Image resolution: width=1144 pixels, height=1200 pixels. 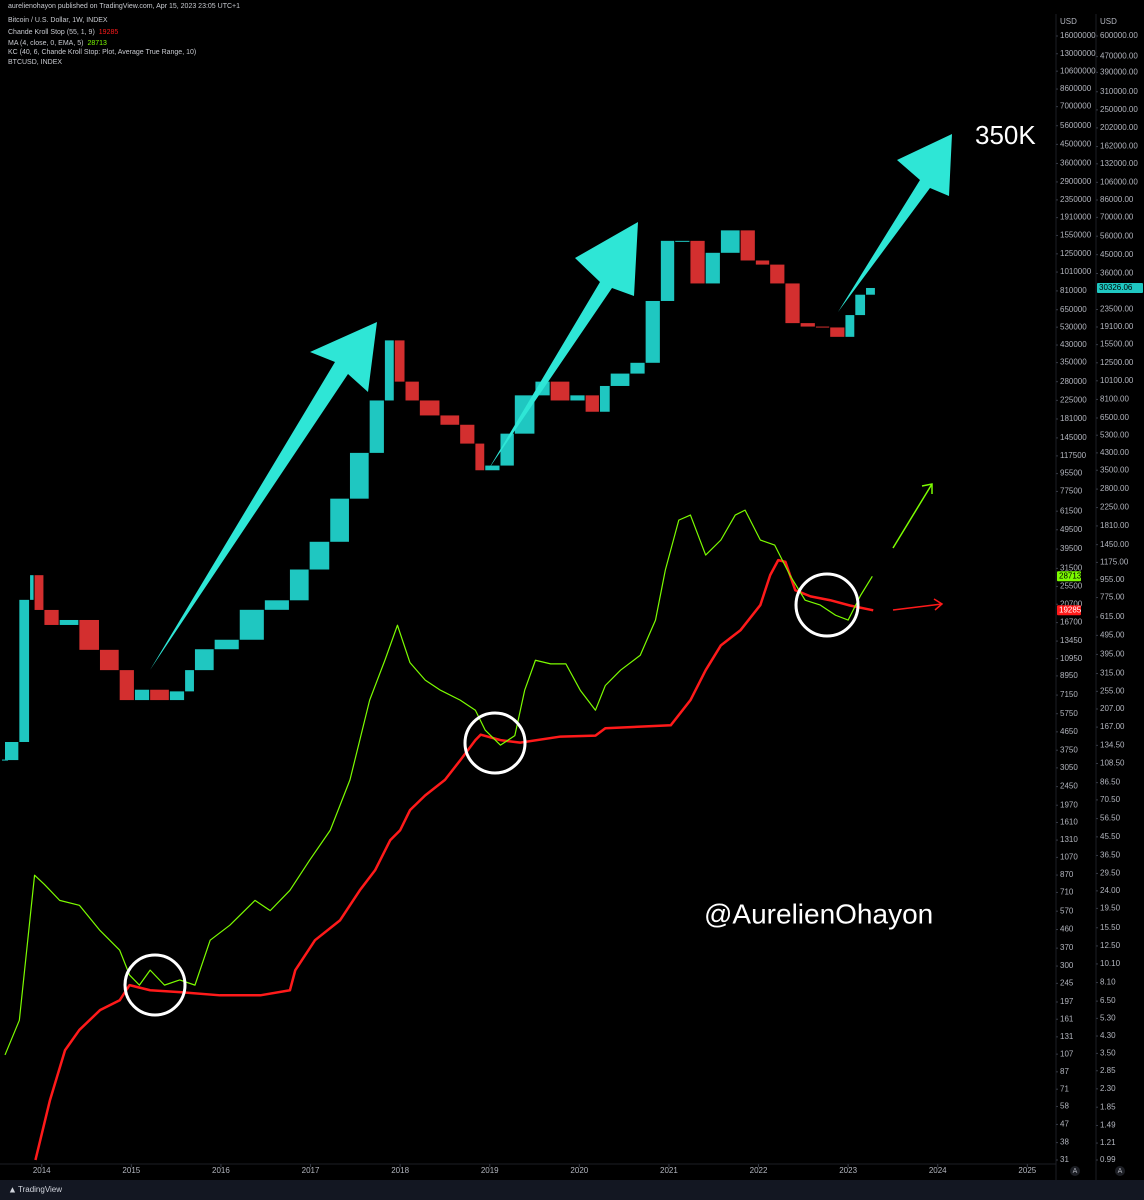 What do you see at coordinates (1110, 908) in the screenshot?
I see `y2-tick-label: 19.50` at bounding box center [1110, 908].